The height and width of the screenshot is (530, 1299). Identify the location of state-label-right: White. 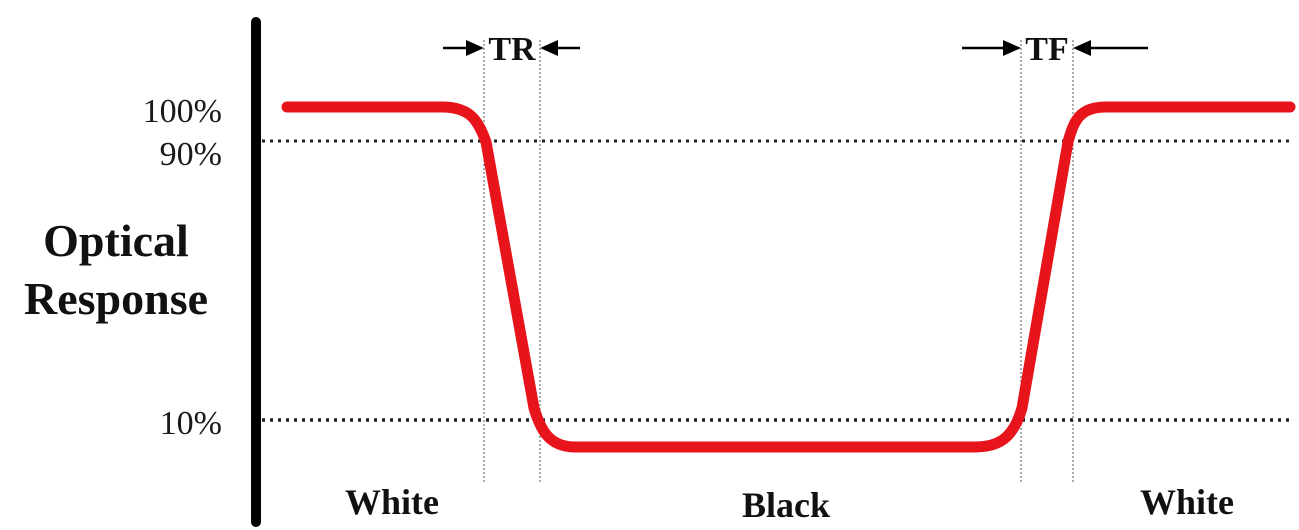
(1187, 502).